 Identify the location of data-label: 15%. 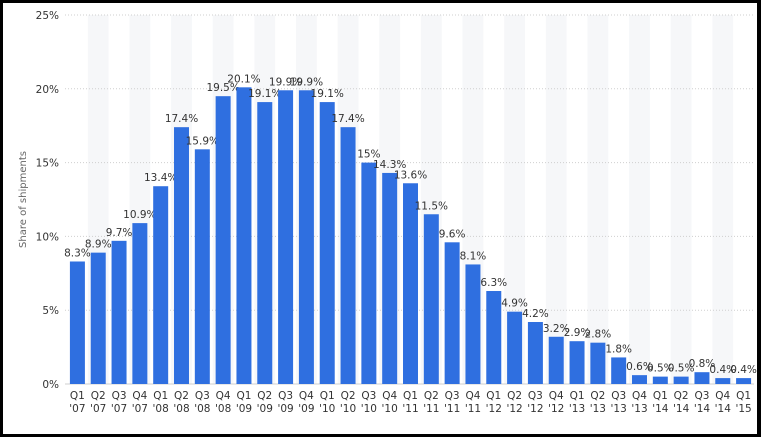
(368, 155).